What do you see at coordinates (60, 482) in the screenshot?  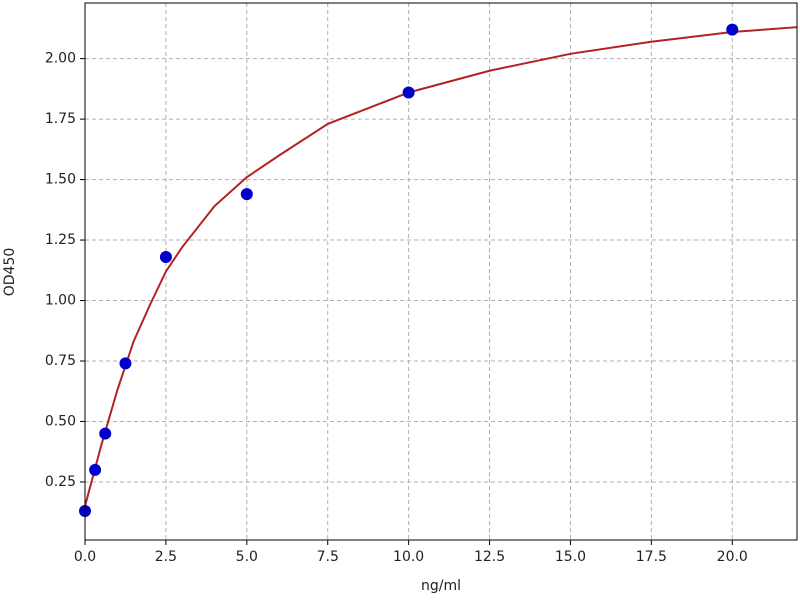 I see `y-tick-label: 0.25` at bounding box center [60, 482].